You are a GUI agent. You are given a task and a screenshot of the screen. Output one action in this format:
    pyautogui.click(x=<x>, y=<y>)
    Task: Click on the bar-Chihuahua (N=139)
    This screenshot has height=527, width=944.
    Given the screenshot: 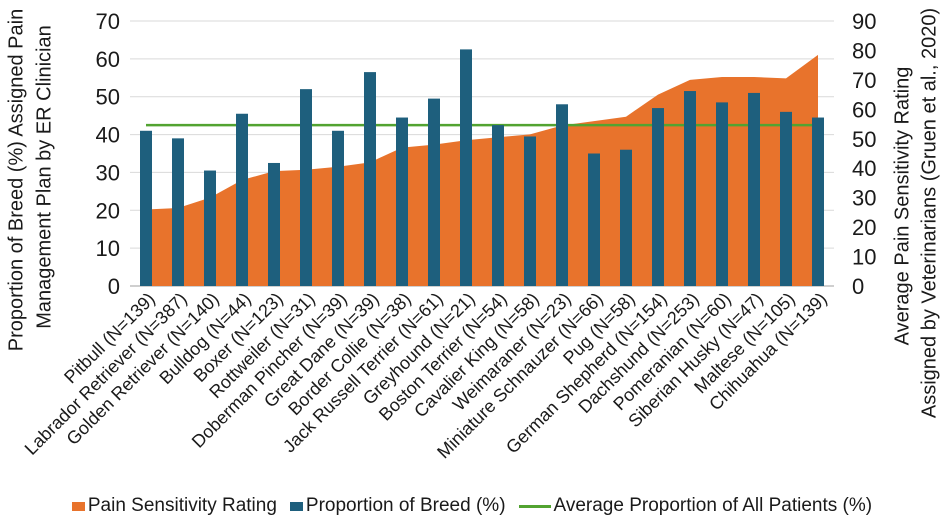 What is the action you would take?
    pyautogui.click(x=818, y=202)
    